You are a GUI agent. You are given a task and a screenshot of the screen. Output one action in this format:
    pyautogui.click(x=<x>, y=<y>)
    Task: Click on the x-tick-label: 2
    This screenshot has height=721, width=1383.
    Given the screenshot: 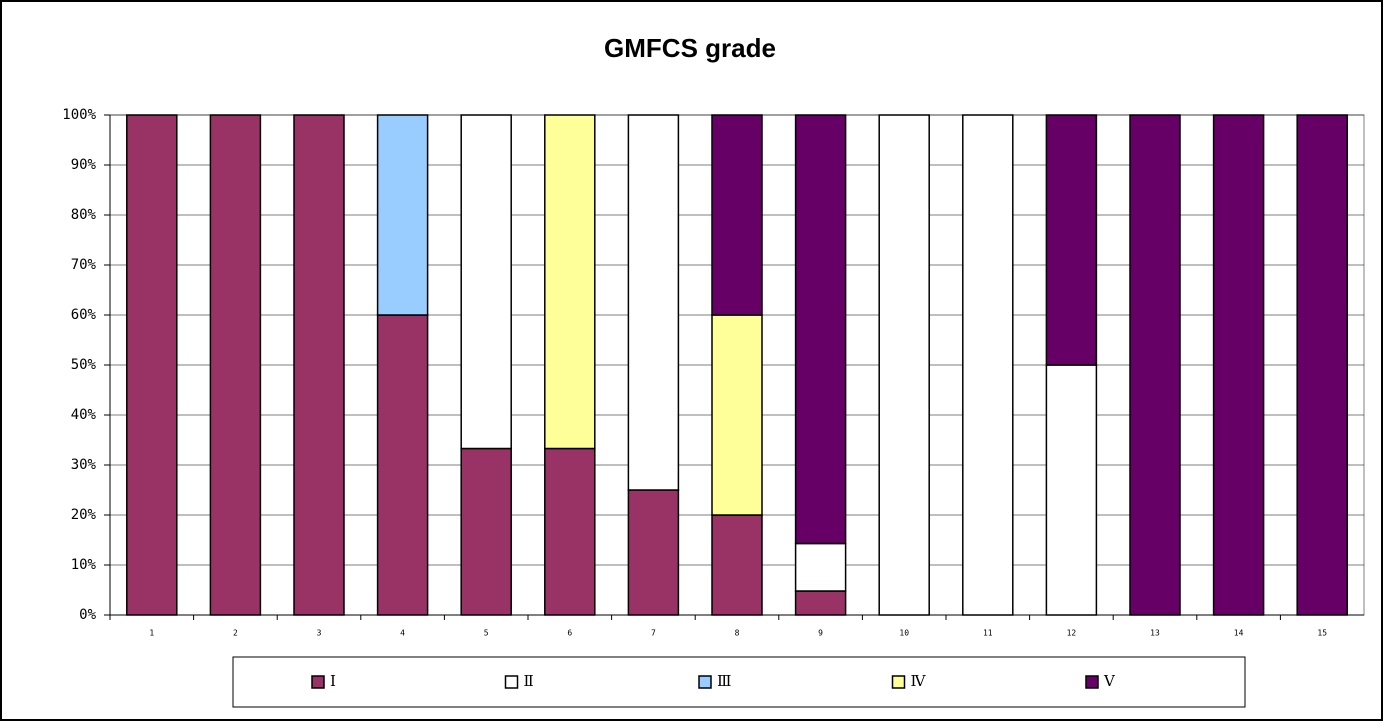 What is the action you would take?
    pyautogui.click(x=235, y=633)
    